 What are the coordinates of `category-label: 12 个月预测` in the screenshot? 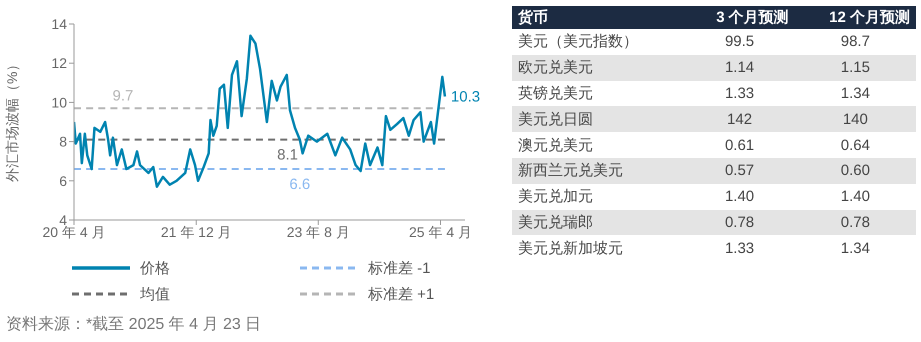 It's located at (869, 18).